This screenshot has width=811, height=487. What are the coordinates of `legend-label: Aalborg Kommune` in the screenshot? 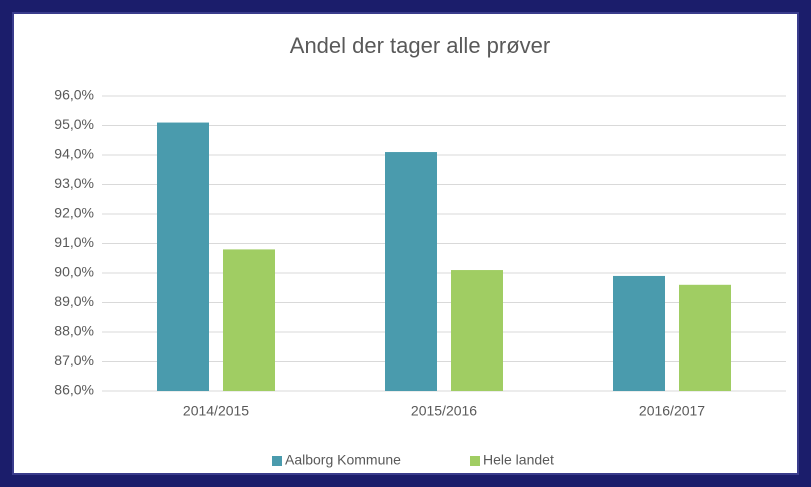 It's located at (343, 460).